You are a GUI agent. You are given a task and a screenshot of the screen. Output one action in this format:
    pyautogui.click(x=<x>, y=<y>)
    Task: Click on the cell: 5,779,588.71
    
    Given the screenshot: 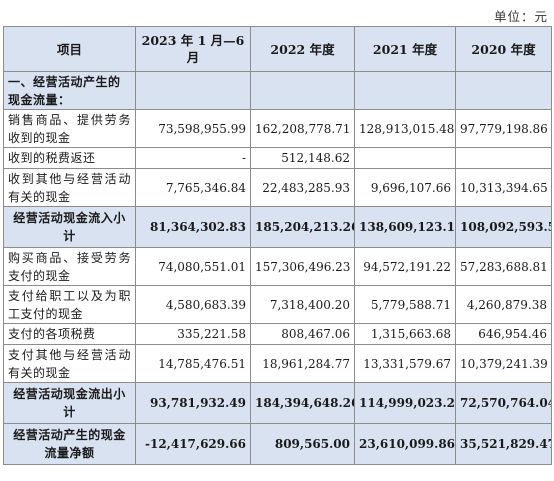 What is the action you would take?
    pyautogui.click(x=405, y=304)
    